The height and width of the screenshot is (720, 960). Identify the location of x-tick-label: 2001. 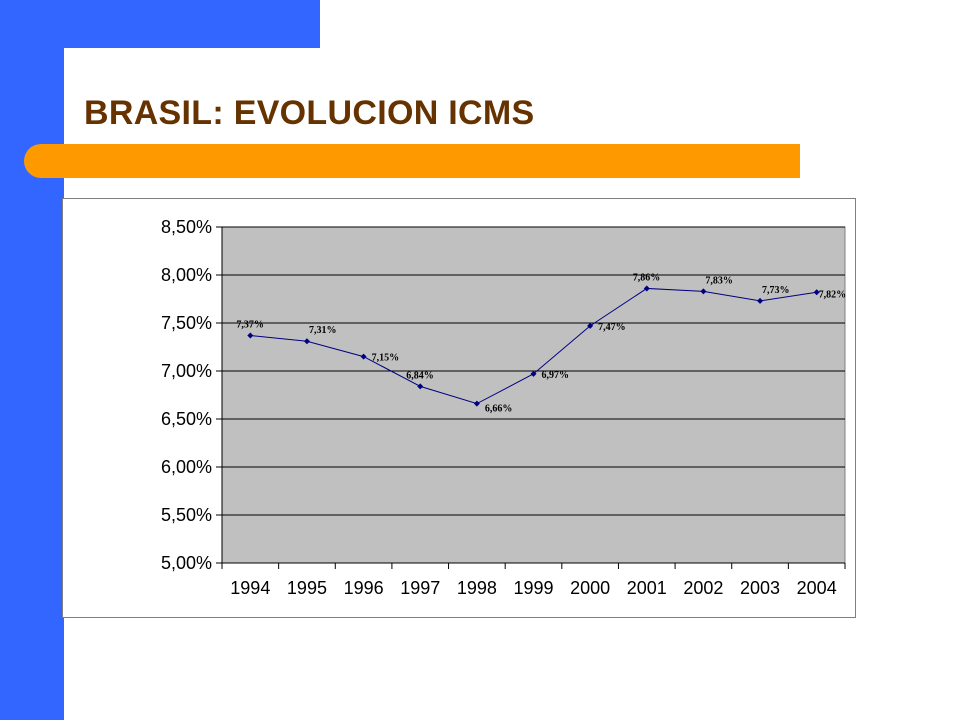
(647, 588).